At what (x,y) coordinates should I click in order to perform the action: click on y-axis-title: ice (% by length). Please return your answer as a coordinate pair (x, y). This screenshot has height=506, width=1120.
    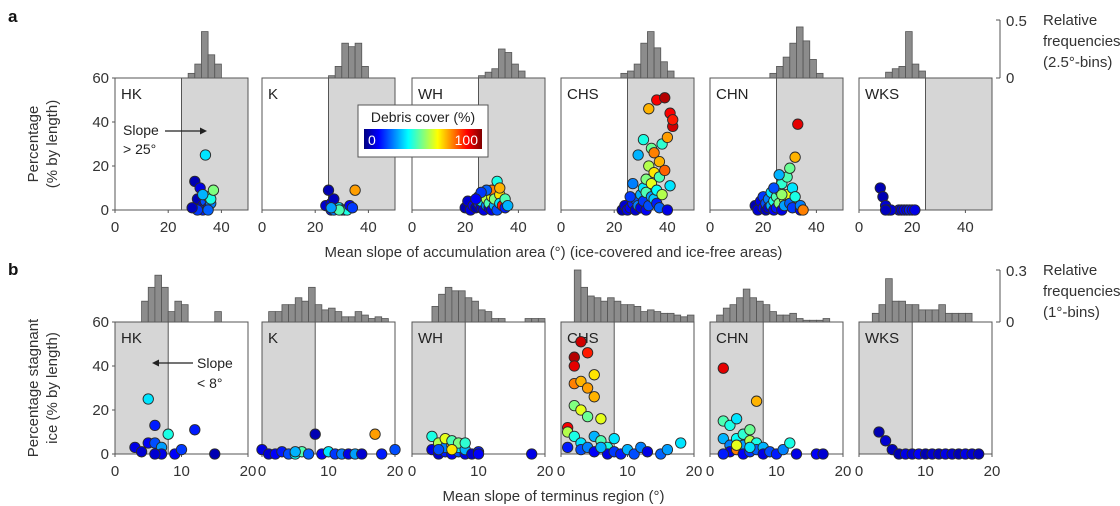
    Looking at the image, I should click on (52, 388).